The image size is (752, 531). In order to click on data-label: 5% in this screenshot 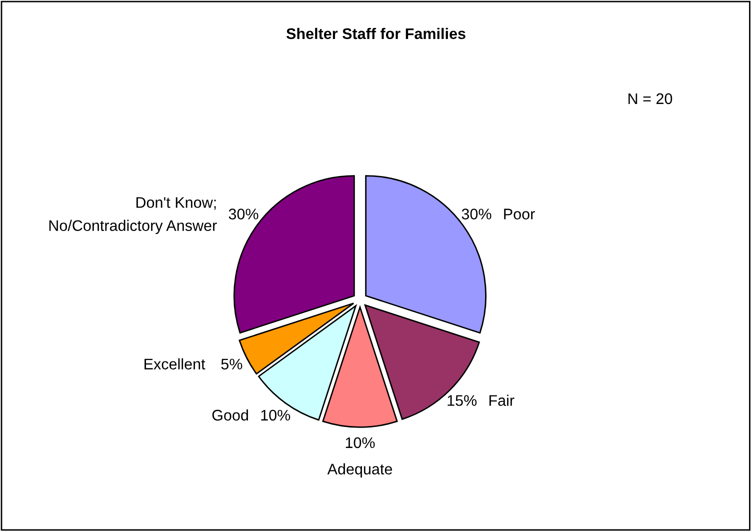, I will do `click(231, 364)`.